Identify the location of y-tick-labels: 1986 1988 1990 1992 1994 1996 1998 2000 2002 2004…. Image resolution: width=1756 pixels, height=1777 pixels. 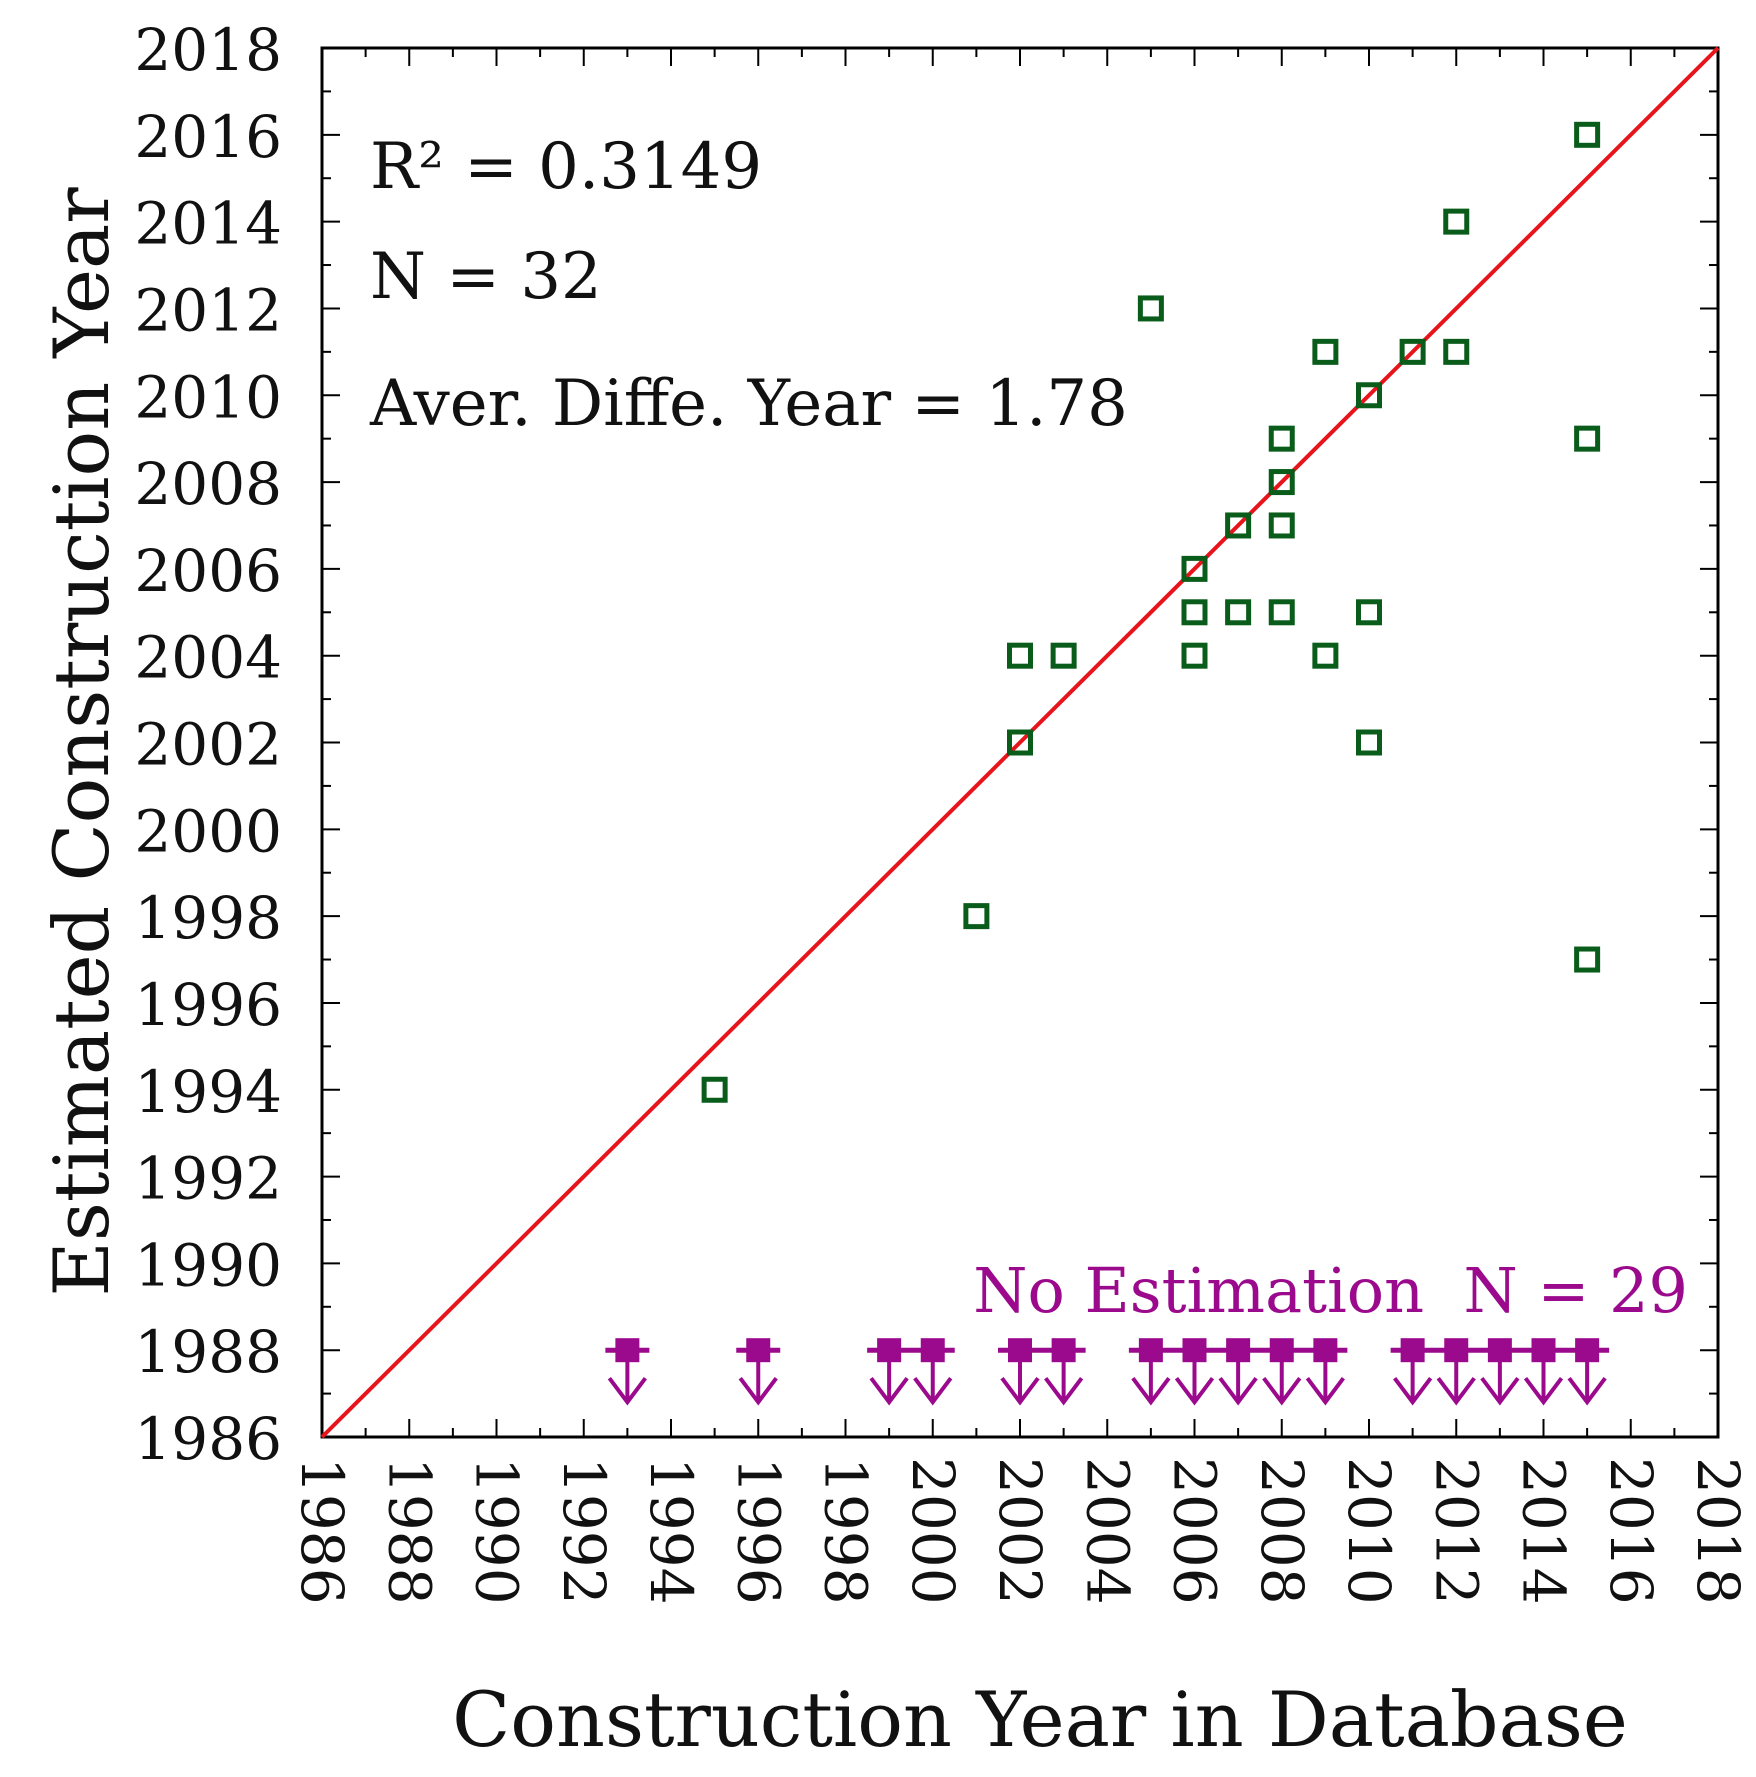
(208, 744).